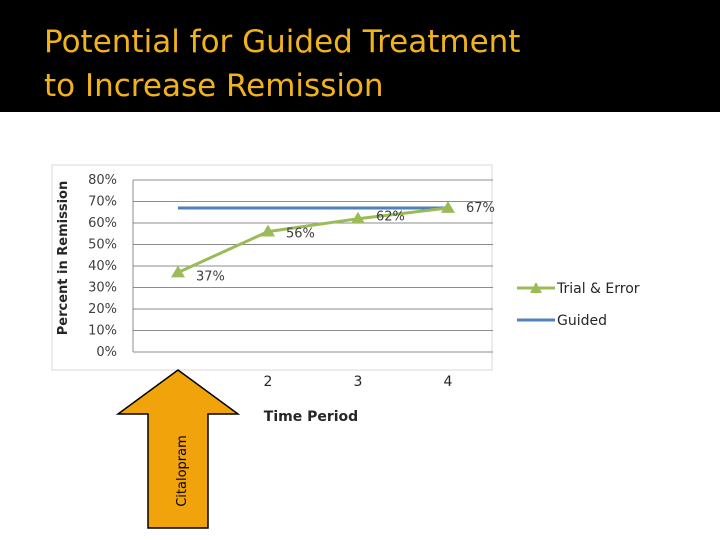  I want to click on title-divider, so click(360, 113).